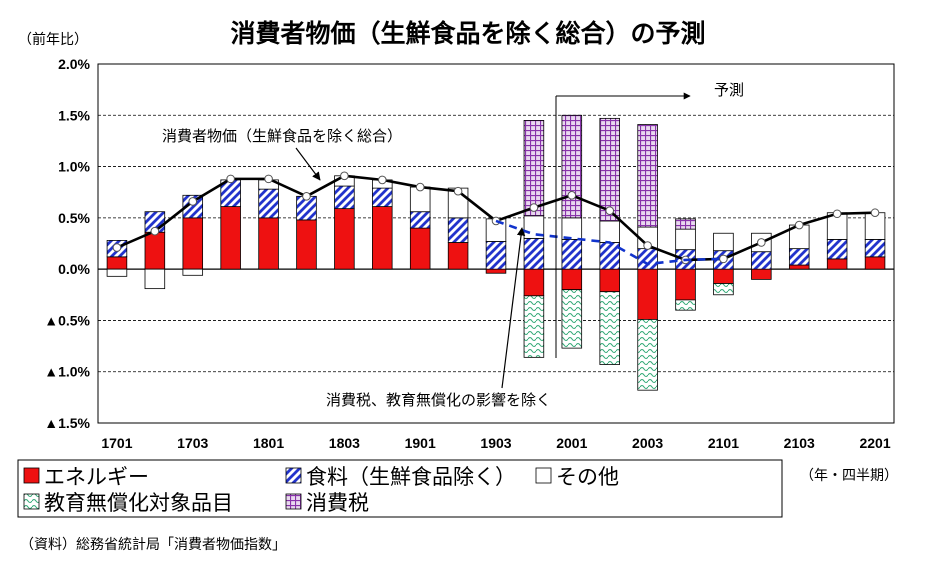  I want to click on y-axis-unit-label: （前年比）, so click(53, 39).